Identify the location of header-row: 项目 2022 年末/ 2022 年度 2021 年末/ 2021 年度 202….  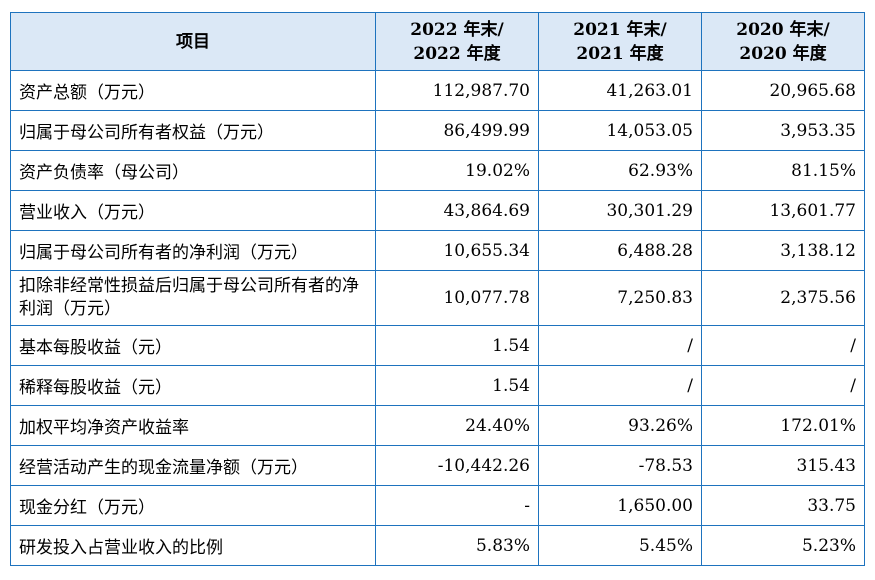
(437, 41).